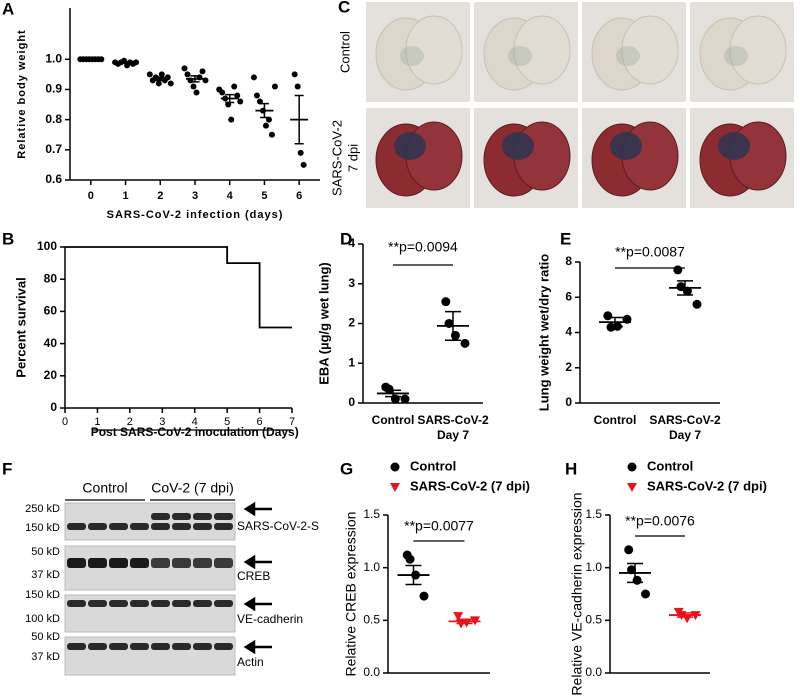  Describe the element at coordinates (660, 521) in the screenshot. I see `annotation: **p=0.0076` at that location.